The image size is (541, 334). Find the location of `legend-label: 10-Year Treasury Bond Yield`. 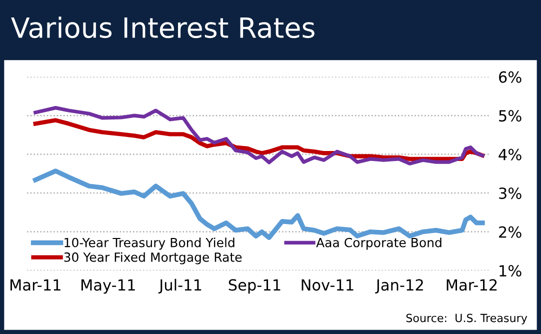

legend-label: 10-Year Treasury Bond Yield is located at coordinates (149, 244).